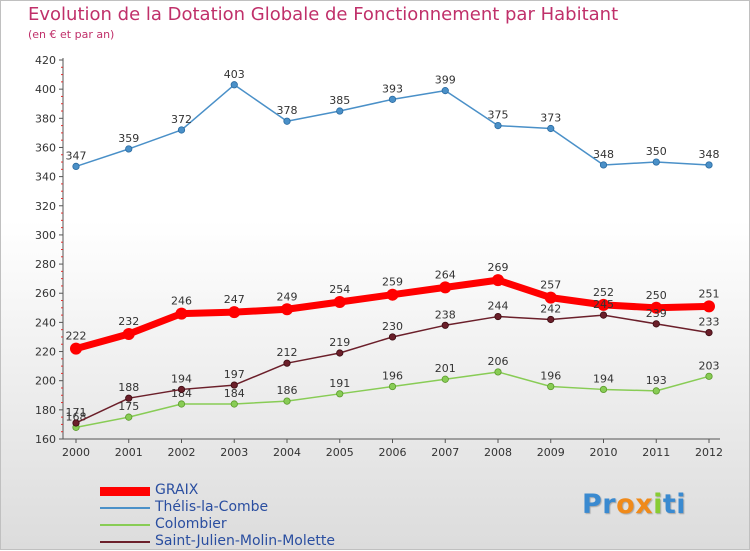  I want to click on x-tick-label: 2012, so click(709, 452).